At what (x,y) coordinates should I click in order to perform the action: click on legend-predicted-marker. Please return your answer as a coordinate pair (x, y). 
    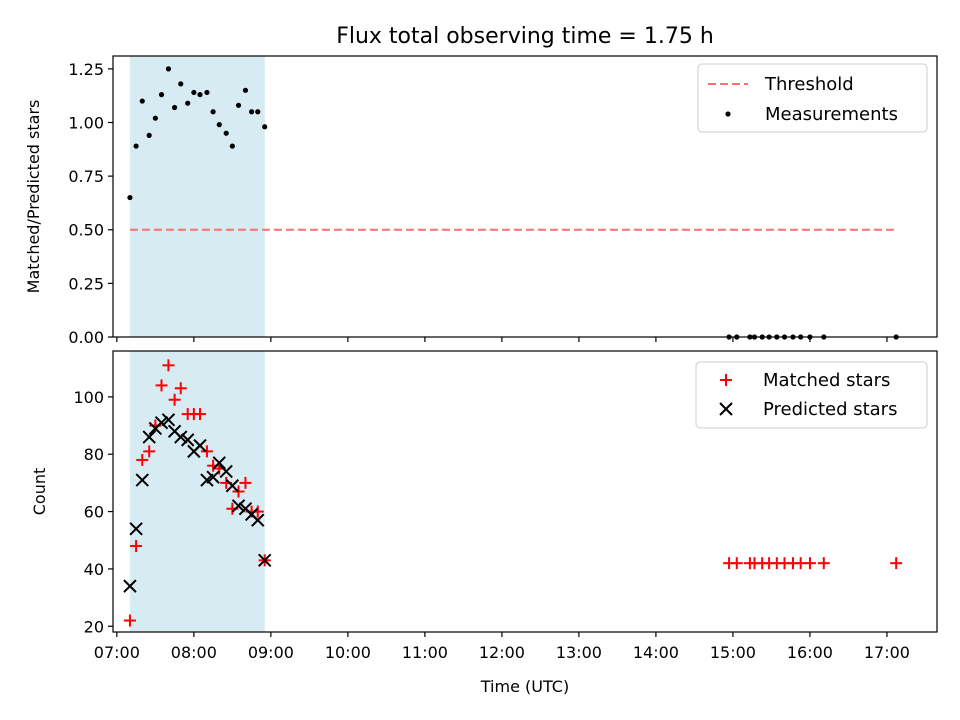
    Looking at the image, I should click on (726, 409).